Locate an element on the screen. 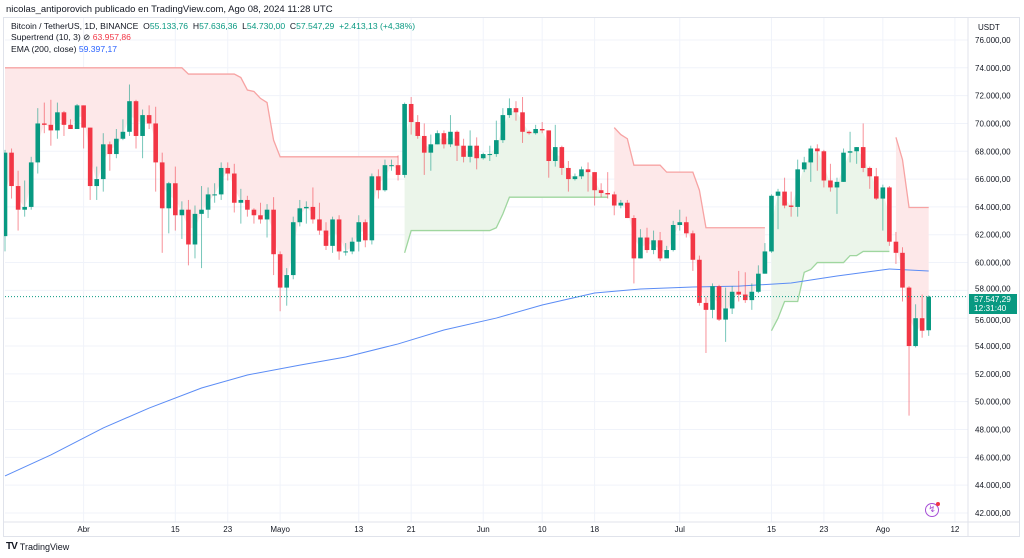 Image resolution: width=1024 pixels, height=558 pixels. y-tick-label: 44.000,00 is located at coordinates (993, 485).